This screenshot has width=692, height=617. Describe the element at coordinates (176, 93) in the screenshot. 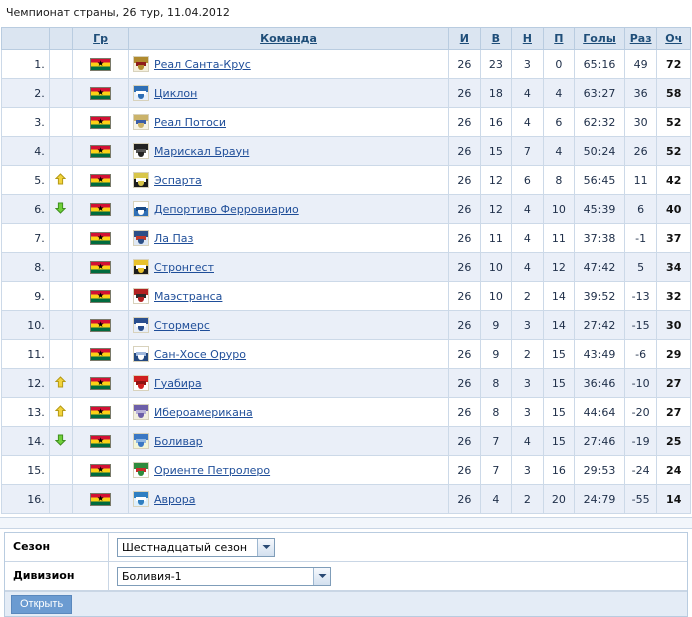

I see `team-link: Циклон` at that location.